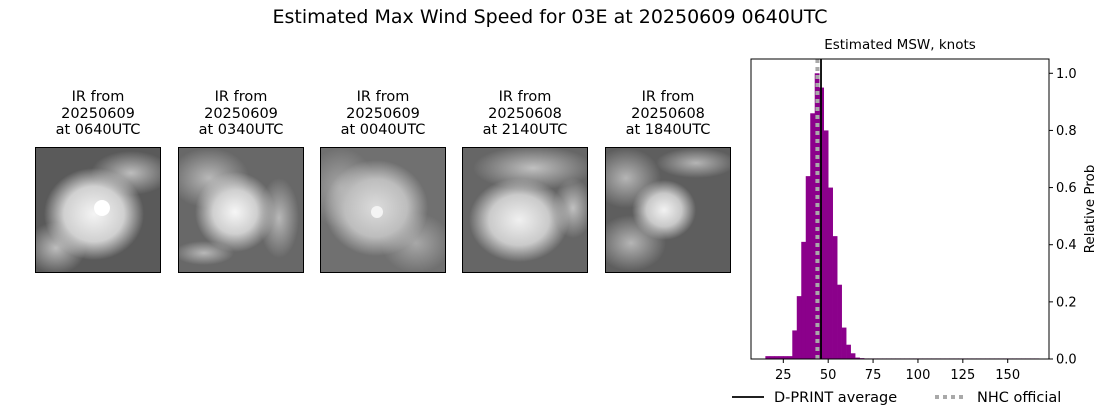 Image resolution: width=1100 pixels, height=409 pixels. Describe the element at coordinates (1090, 209) in the screenshot. I see `y-axis-label: Relative Prob` at that location.